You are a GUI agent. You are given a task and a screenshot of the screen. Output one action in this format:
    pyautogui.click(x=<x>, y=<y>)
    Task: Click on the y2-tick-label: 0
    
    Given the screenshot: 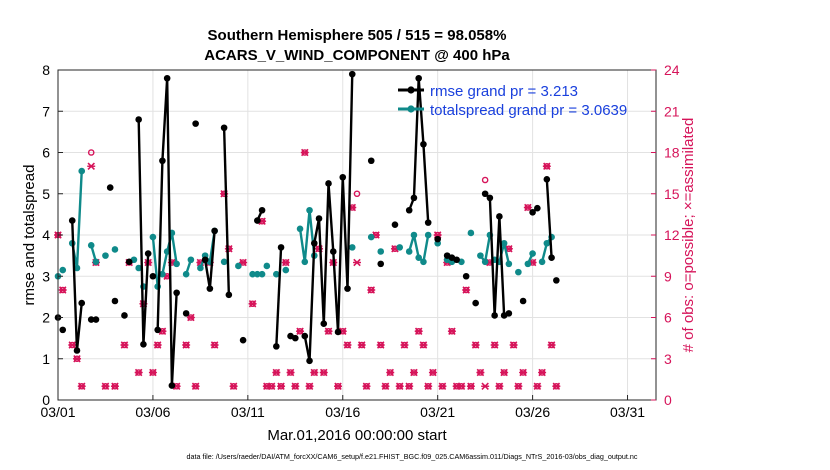 What is the action you would take?
    pyautogui.click(x=668, y=400)
    